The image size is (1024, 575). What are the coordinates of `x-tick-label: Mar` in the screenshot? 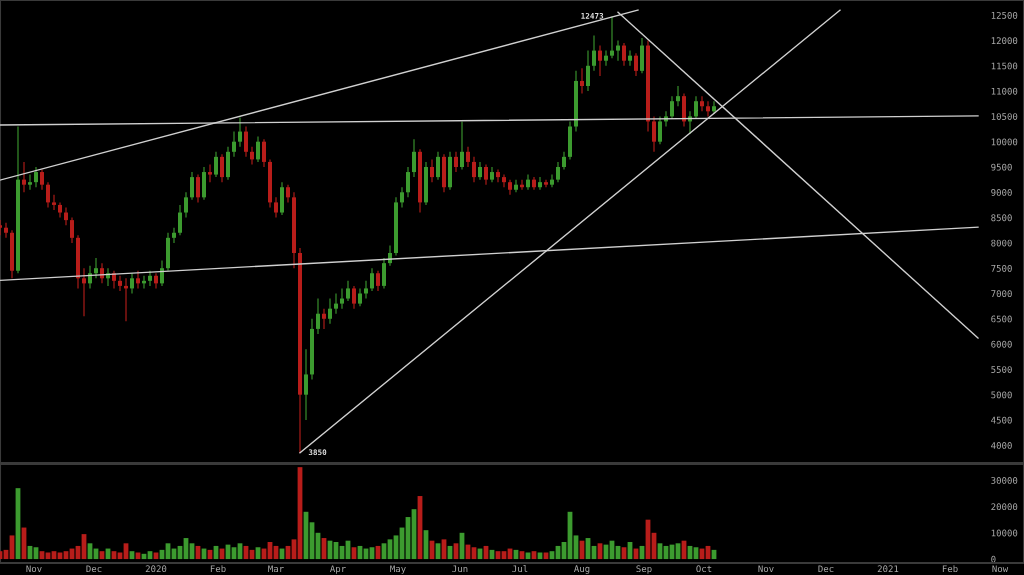 It's located at (276, 569).